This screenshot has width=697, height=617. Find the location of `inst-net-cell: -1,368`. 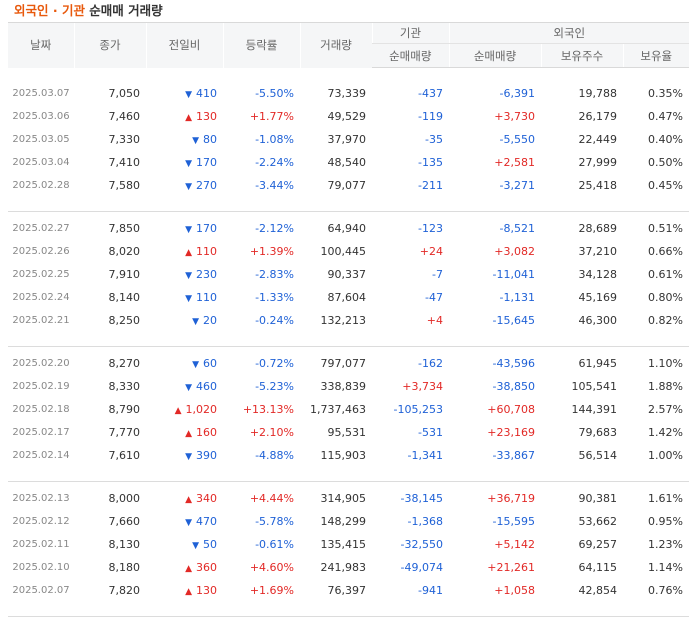

inst-net-cell: -1,368 is located at coordinates (425, 521).